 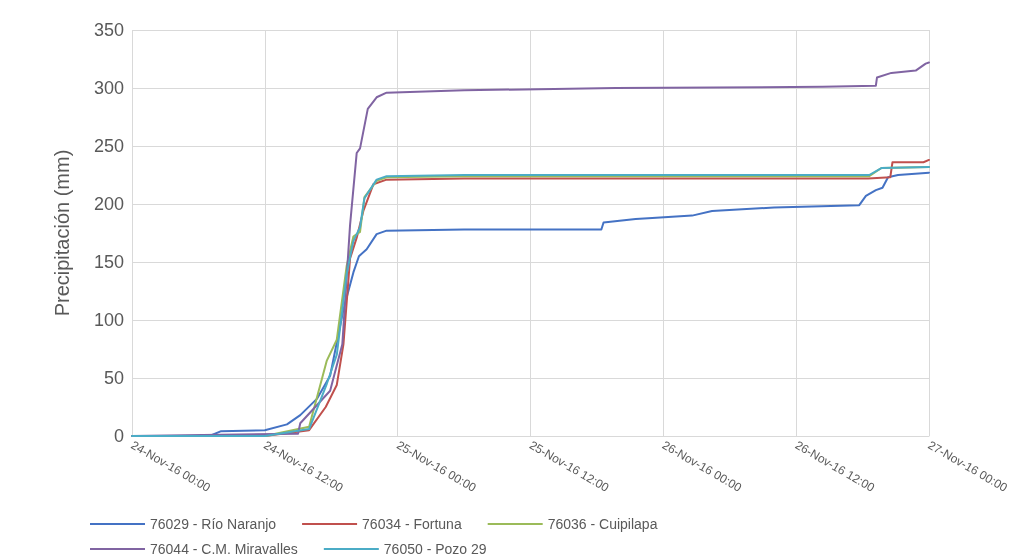 What do you see at coordinates (118, 436) in the screenshot?
I see `y-tick-label: 0` at bounding box center [118, 436].